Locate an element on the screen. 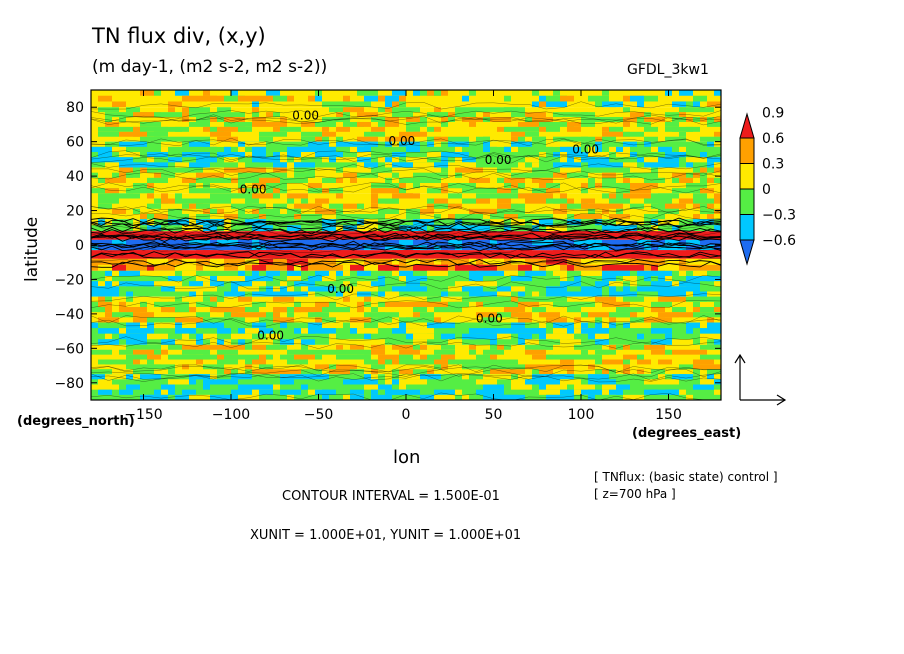 The image size is (904, 654). colorbar-label: 0.6 is located at coordinates (773, 139).